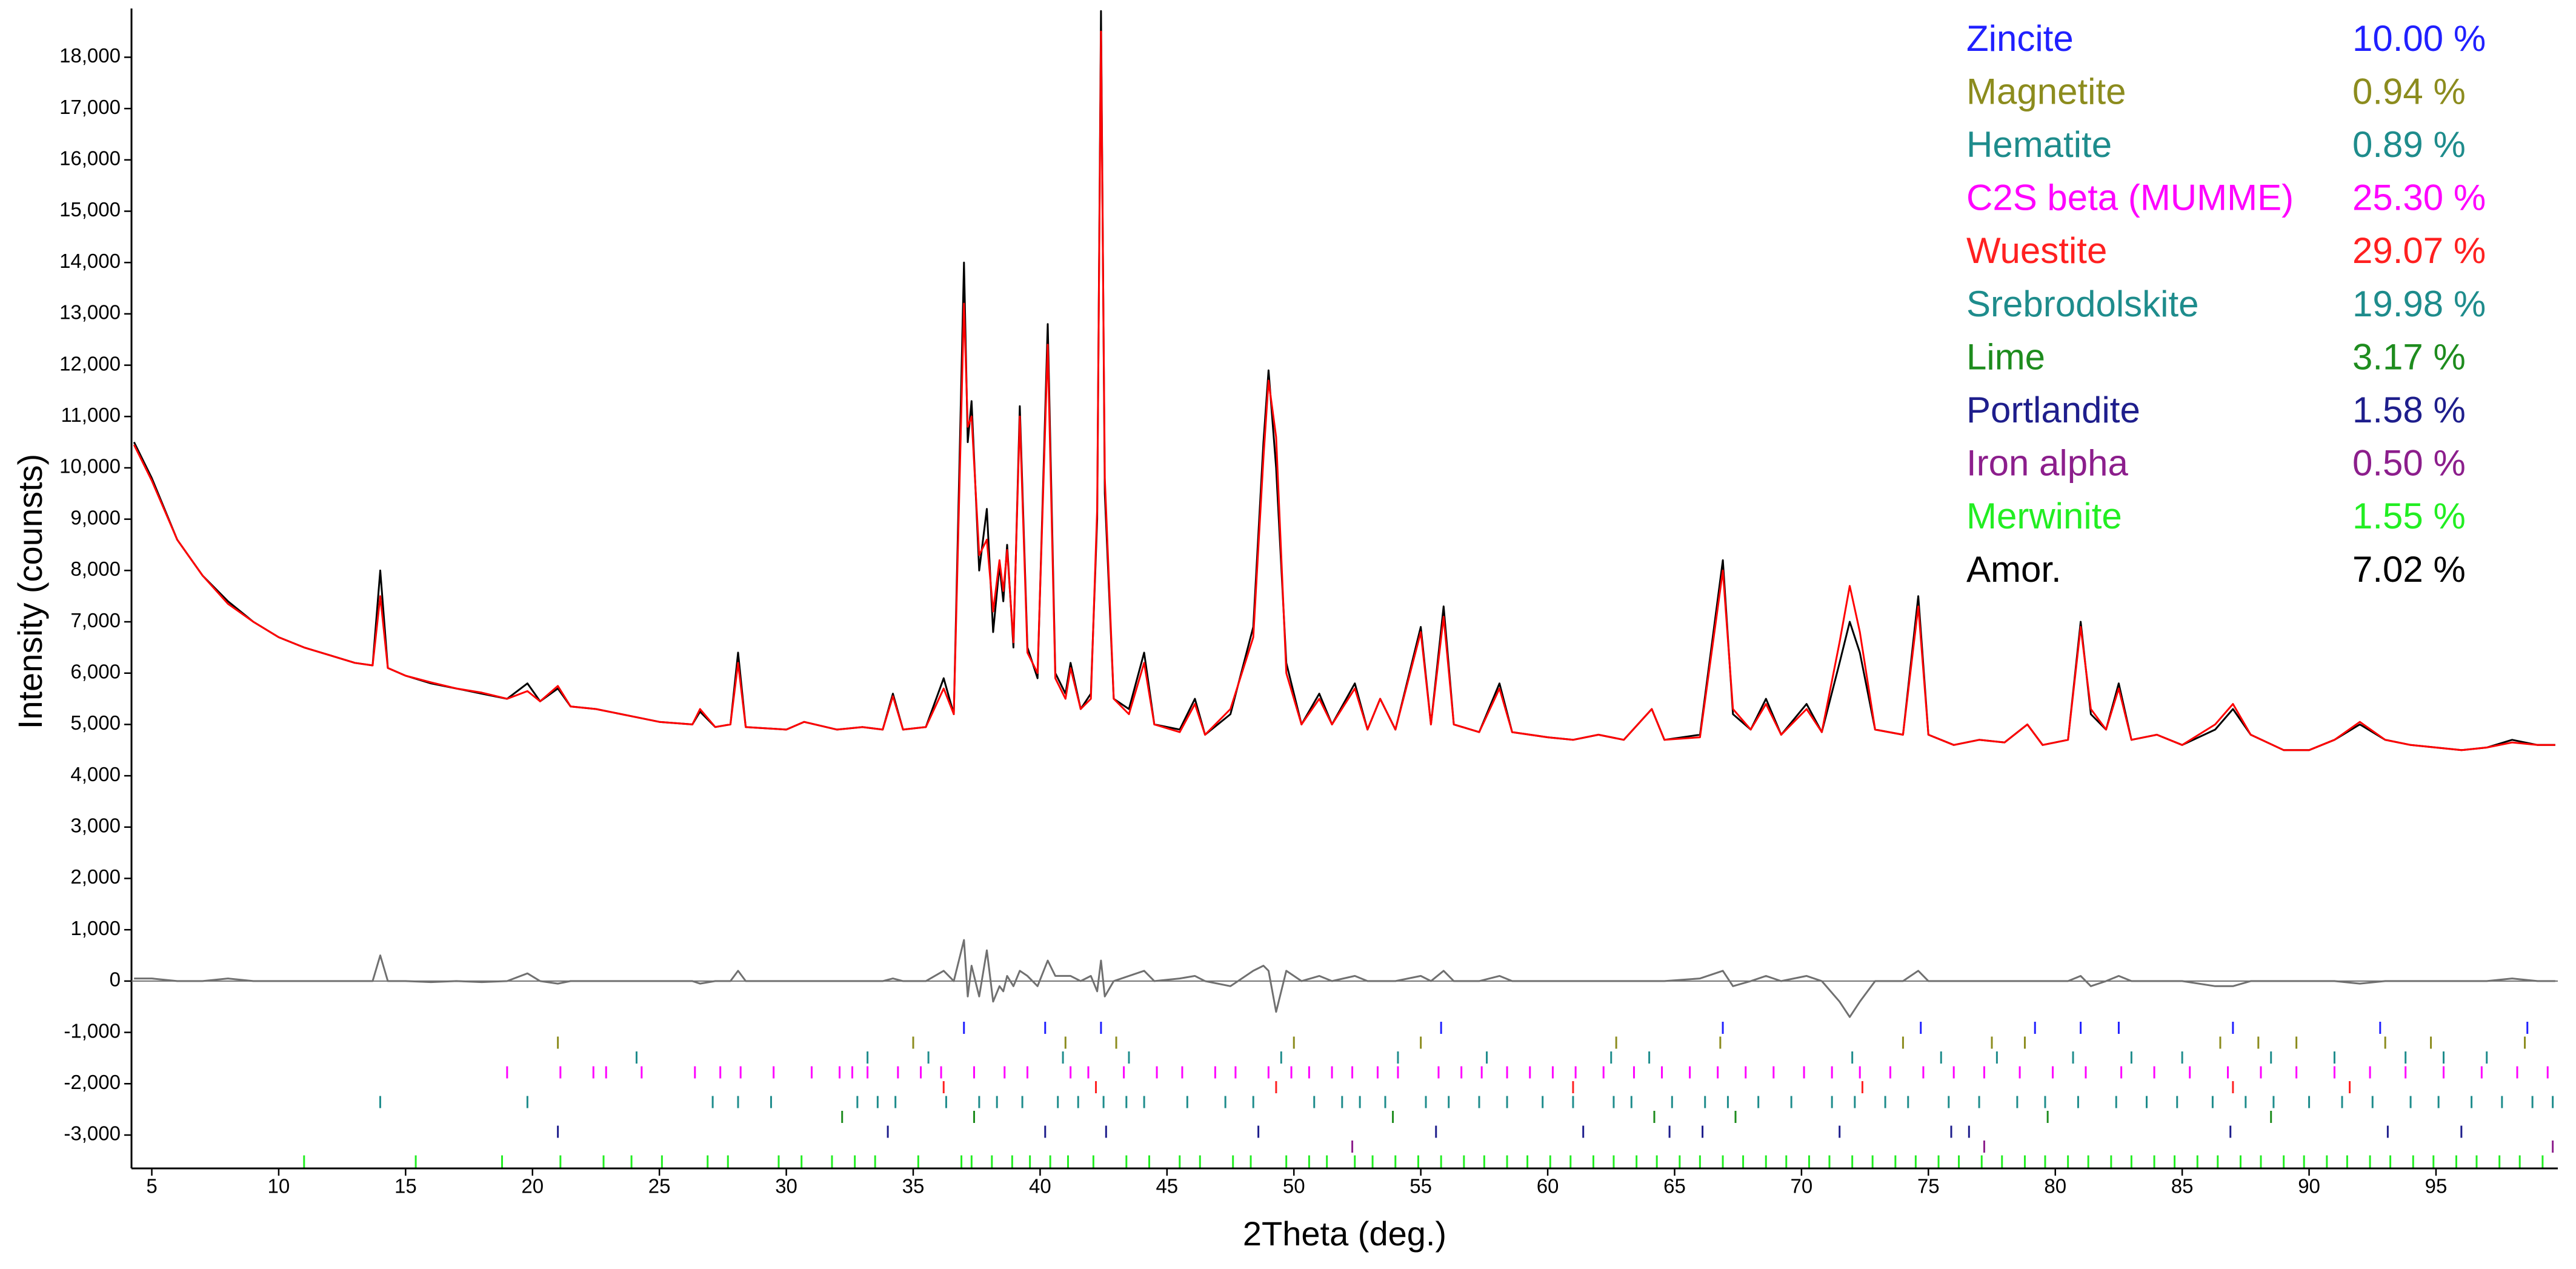  I want to click on x-tick-label: 55, so click(1420, 1186).